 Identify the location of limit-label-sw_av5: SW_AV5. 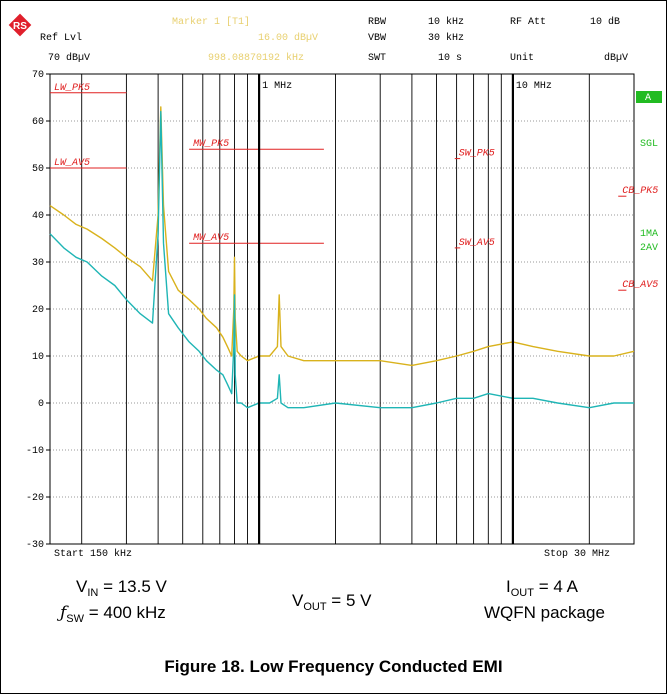
(477, 243).